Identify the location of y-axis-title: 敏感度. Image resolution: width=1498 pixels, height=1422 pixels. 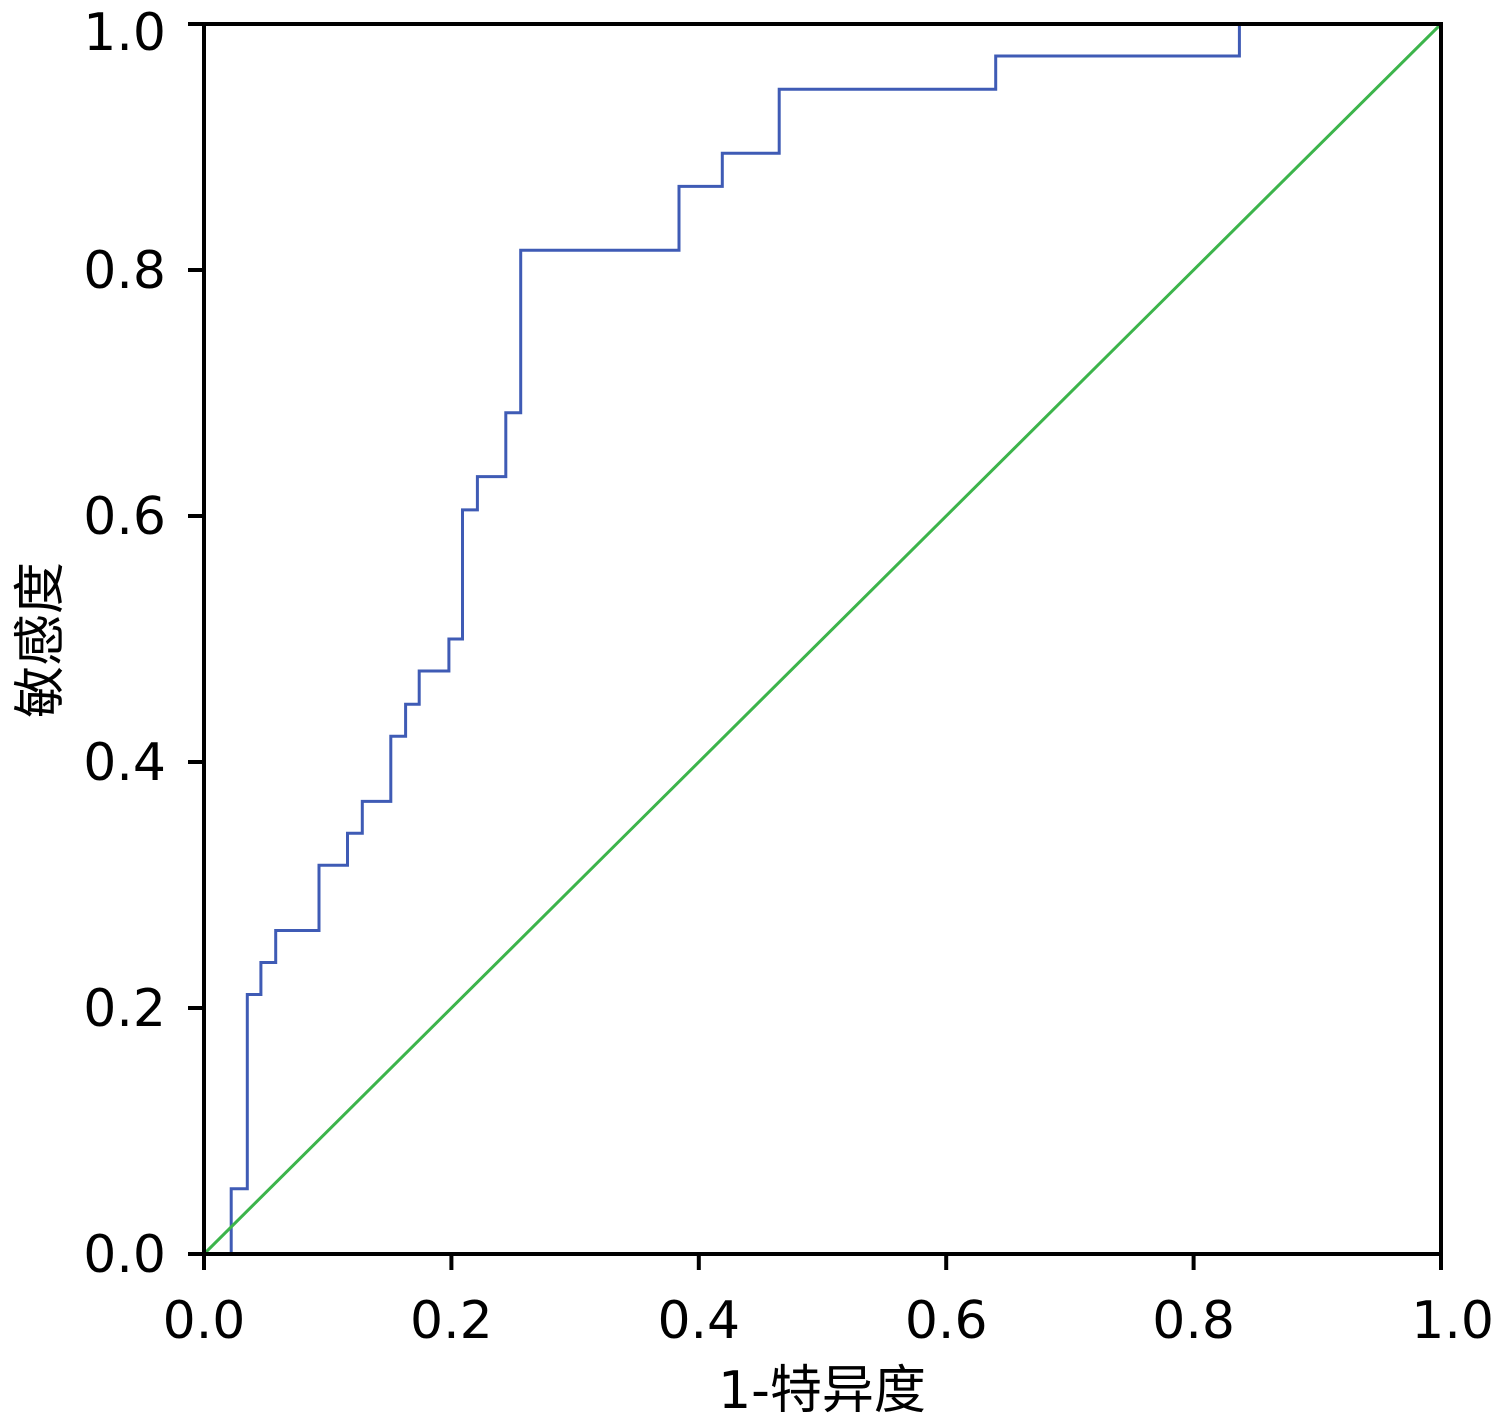
(41, 640).